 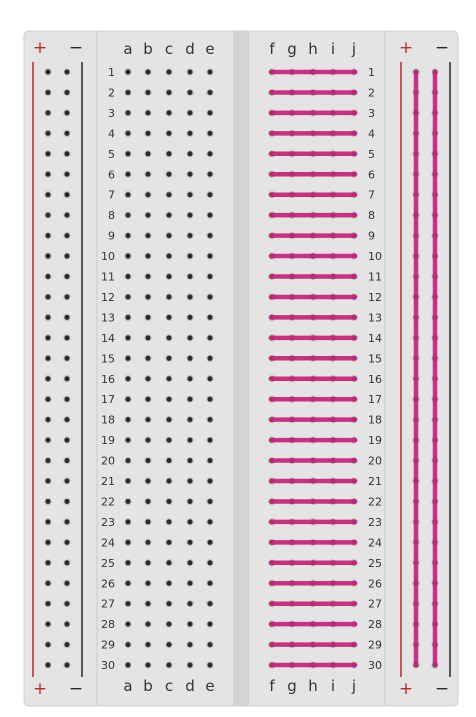 What do you see at coordinates (128, 440) in the screenshot?
I see `hole-a19` at bounding box center [128, 440].